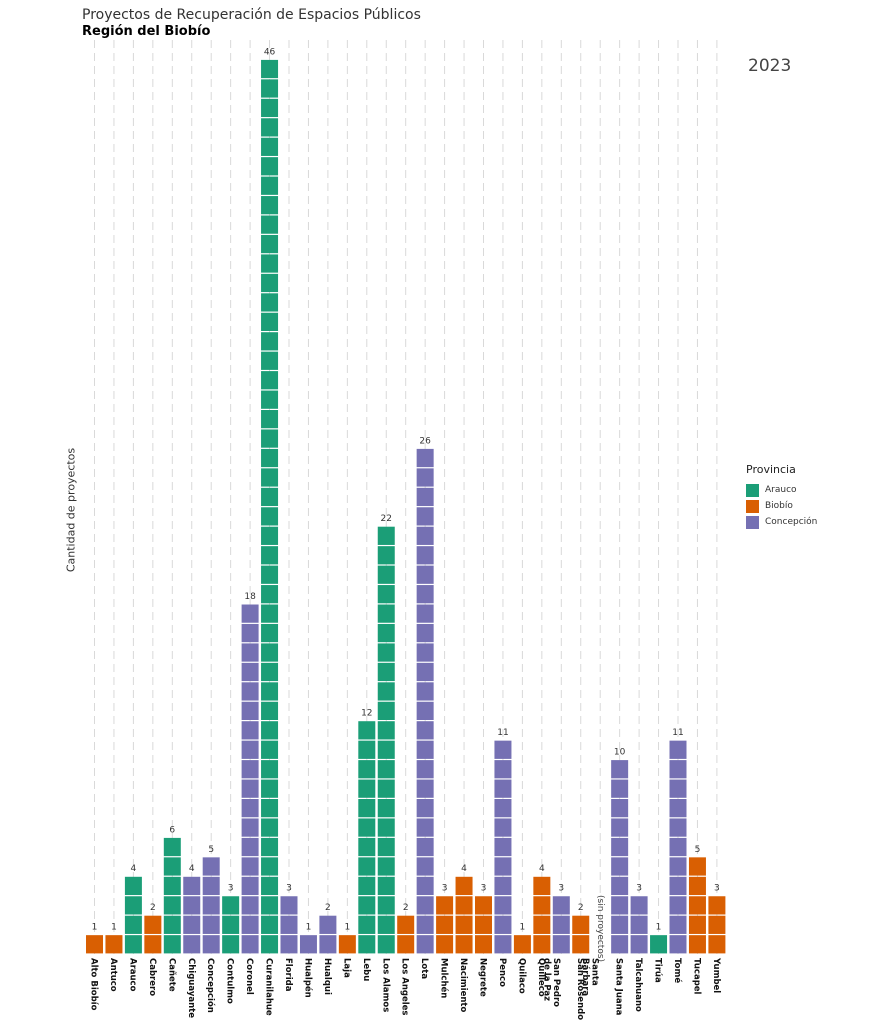 Image resolution: width=882 pixels, height=1024 pixels. I want to click on value-label-contulmo: 3, so click(231, 889).